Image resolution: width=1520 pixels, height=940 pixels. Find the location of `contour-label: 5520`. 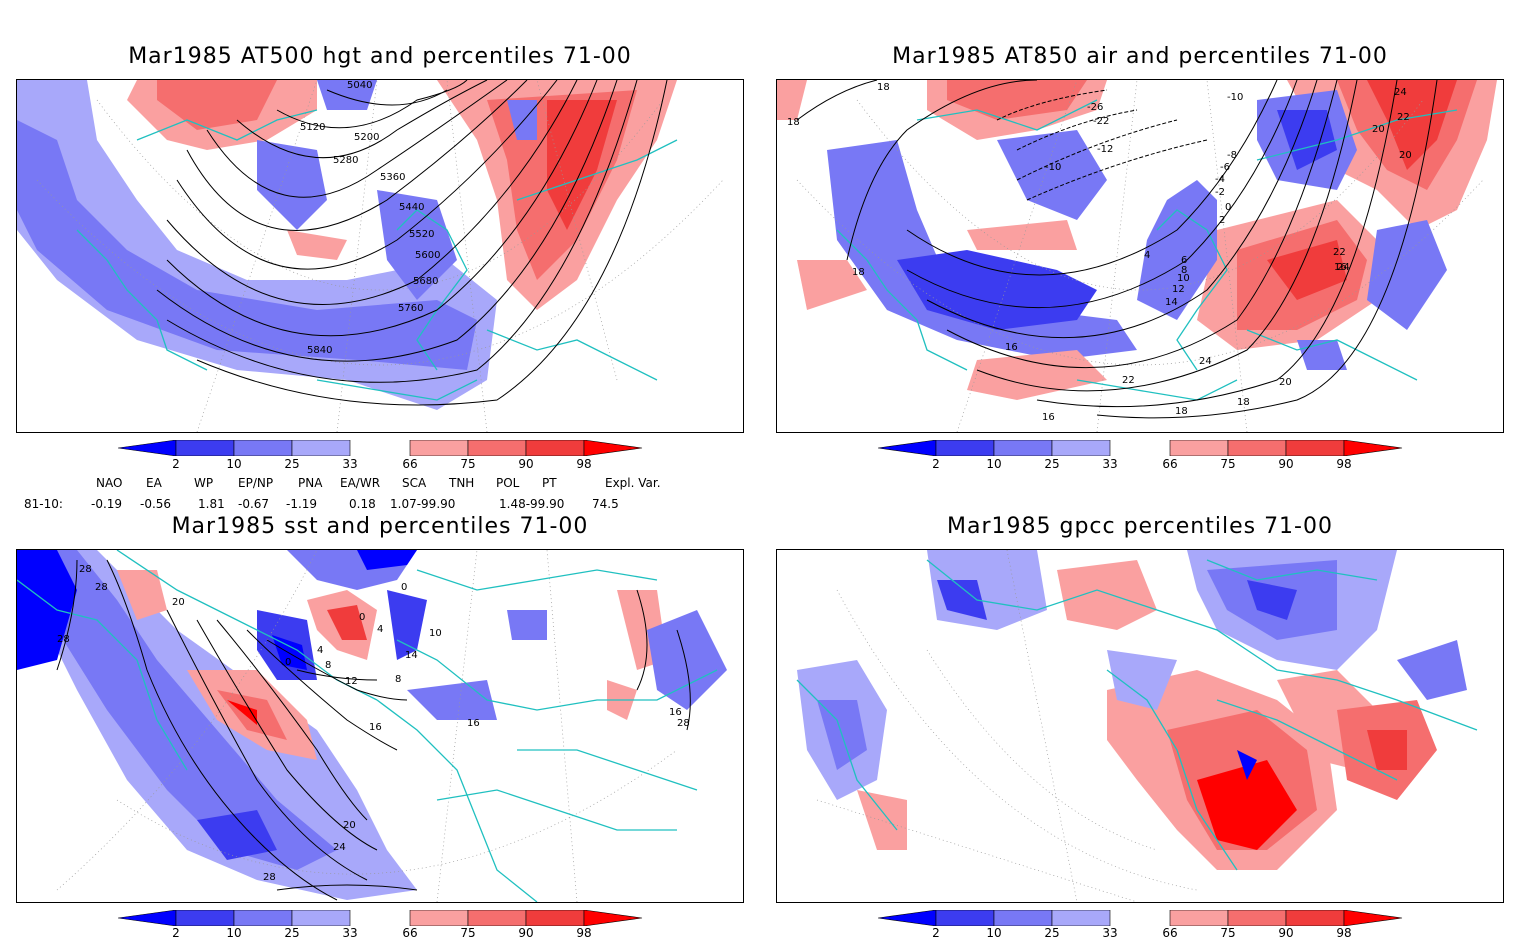

contour-label: 5520 is located at coordinates (421, 234).